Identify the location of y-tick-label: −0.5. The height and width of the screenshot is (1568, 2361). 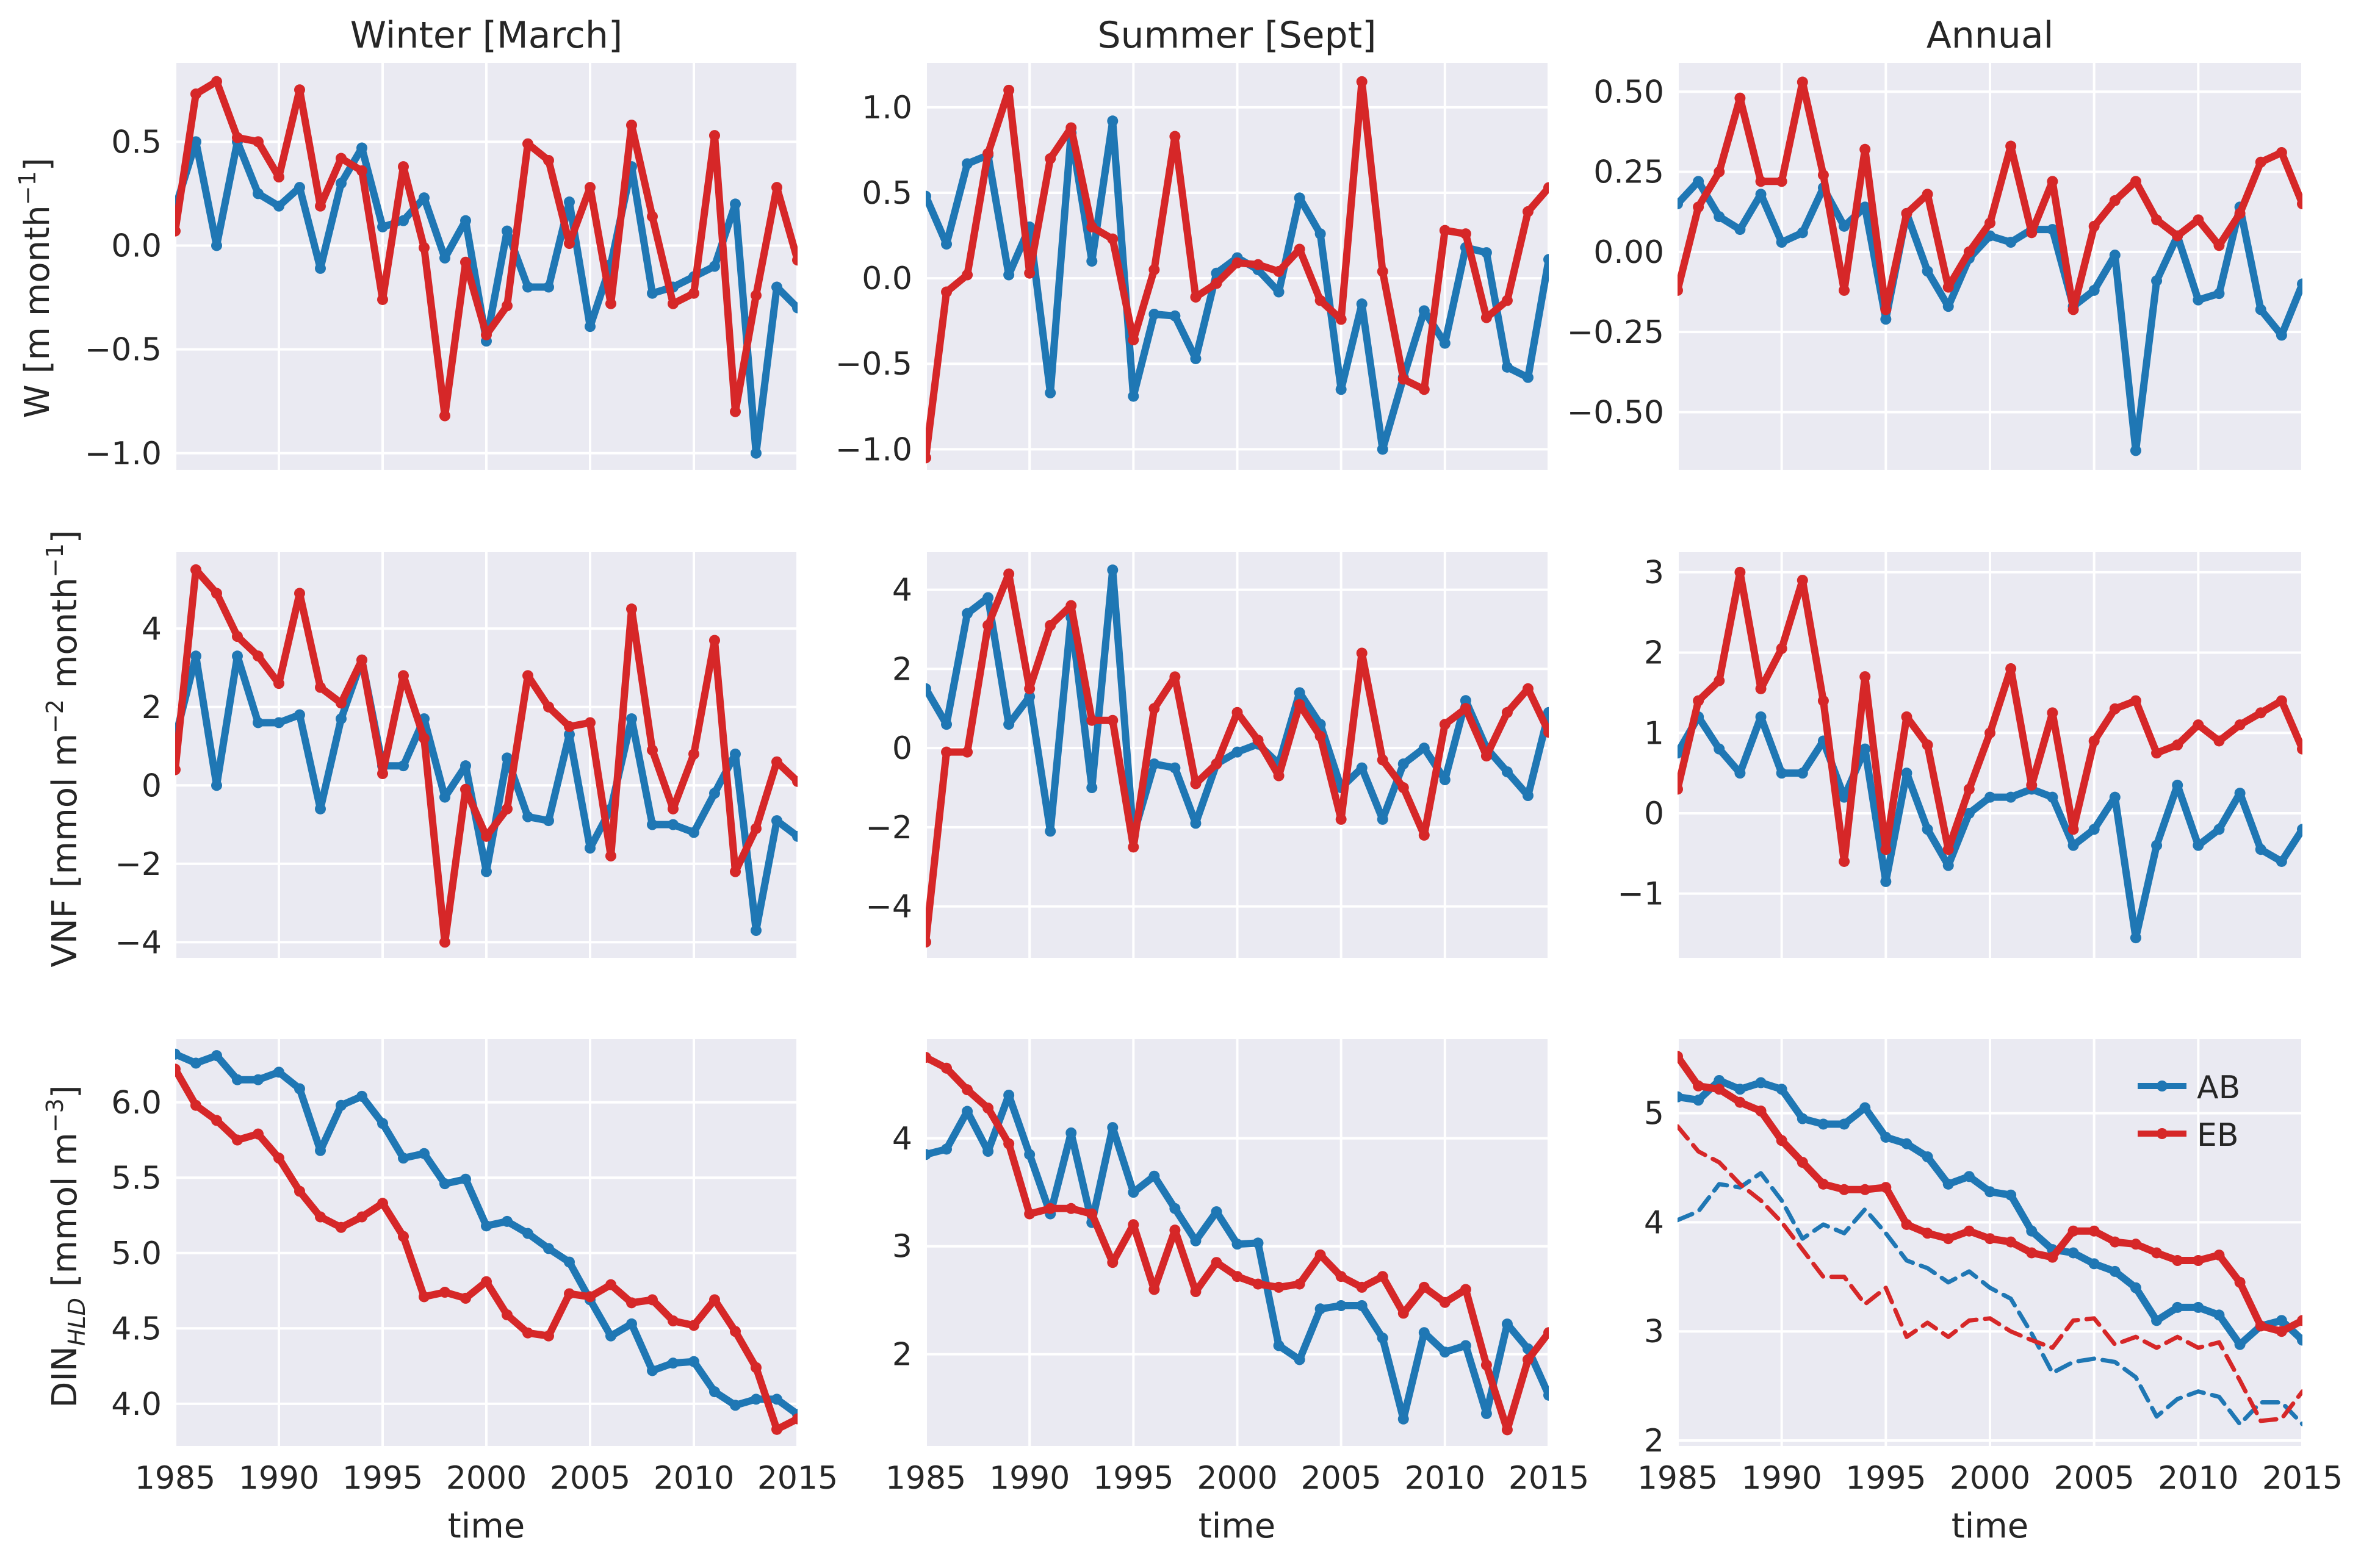
(123, 351).